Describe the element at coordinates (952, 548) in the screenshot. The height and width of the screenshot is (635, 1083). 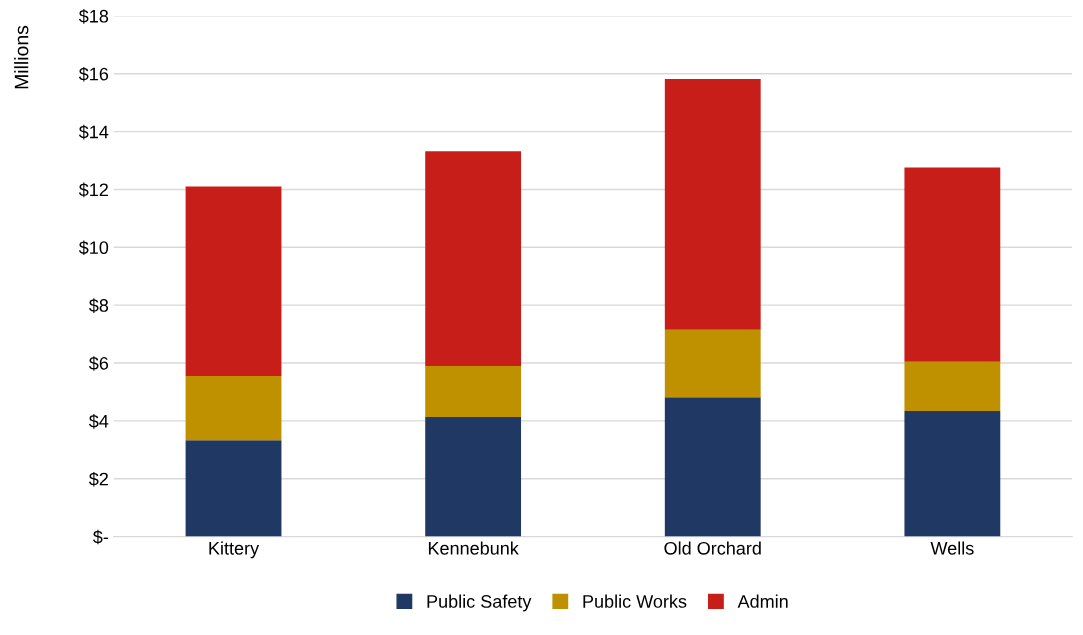
I see `x-tick-label: Wells` at that location.